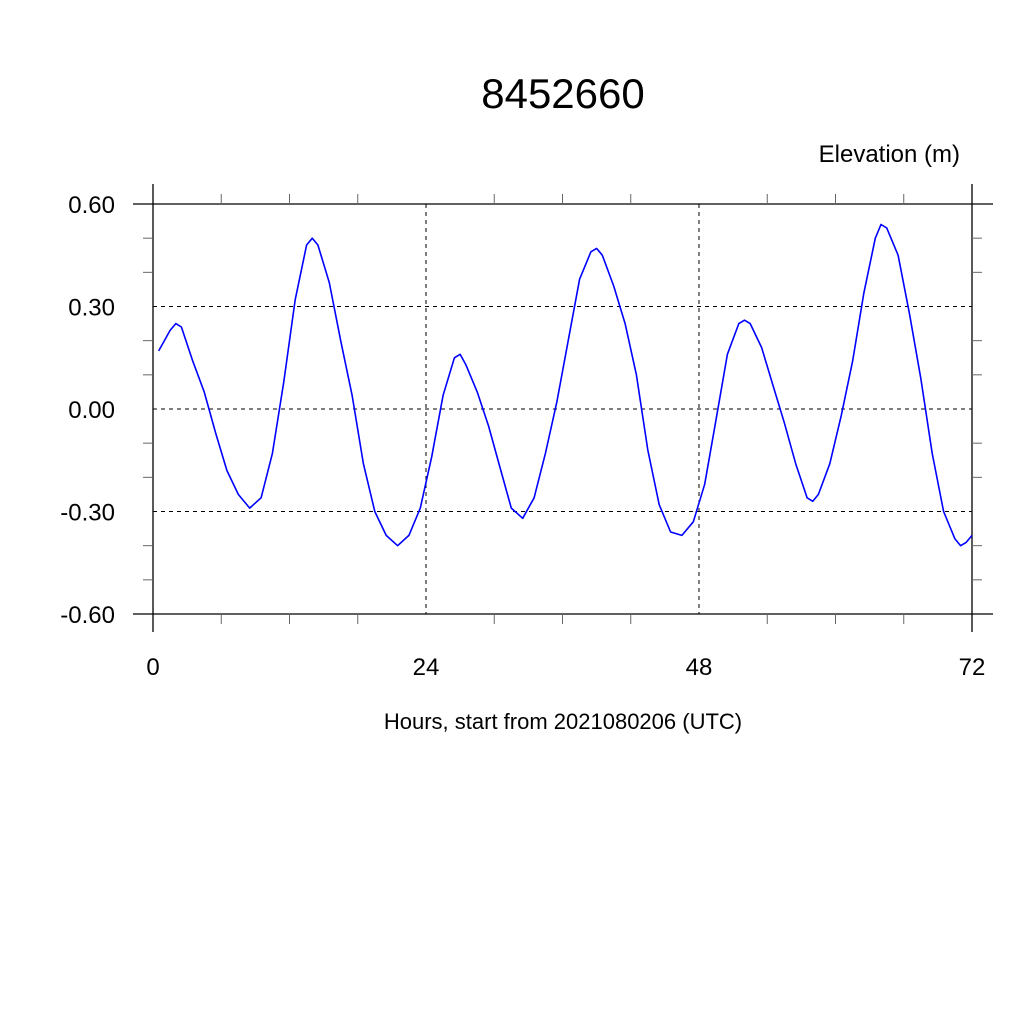 The height and width of the screenshot is (1024, 1024). Describe the element at coordinates (91, 308) in the screenshot. I see `y-tick-label: 0.30` at that location.